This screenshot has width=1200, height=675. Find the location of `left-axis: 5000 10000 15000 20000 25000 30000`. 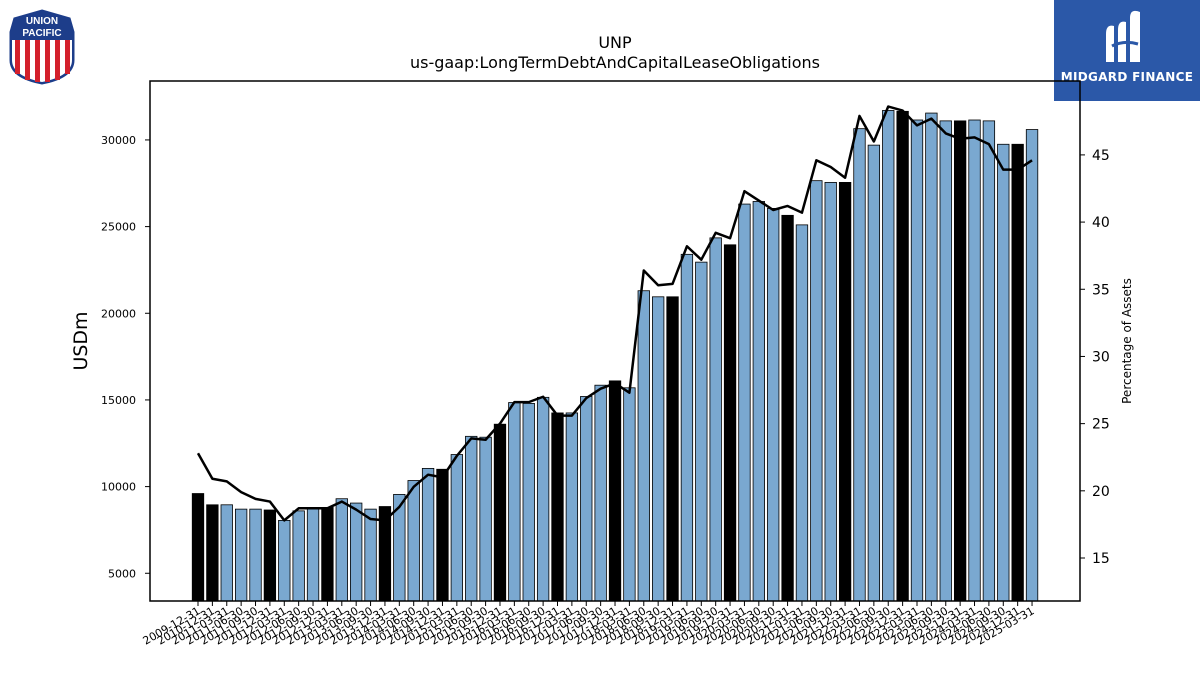

left-axis: 5000 10000 15000 20000 25000 30000 is located at coordinates (125, 357).